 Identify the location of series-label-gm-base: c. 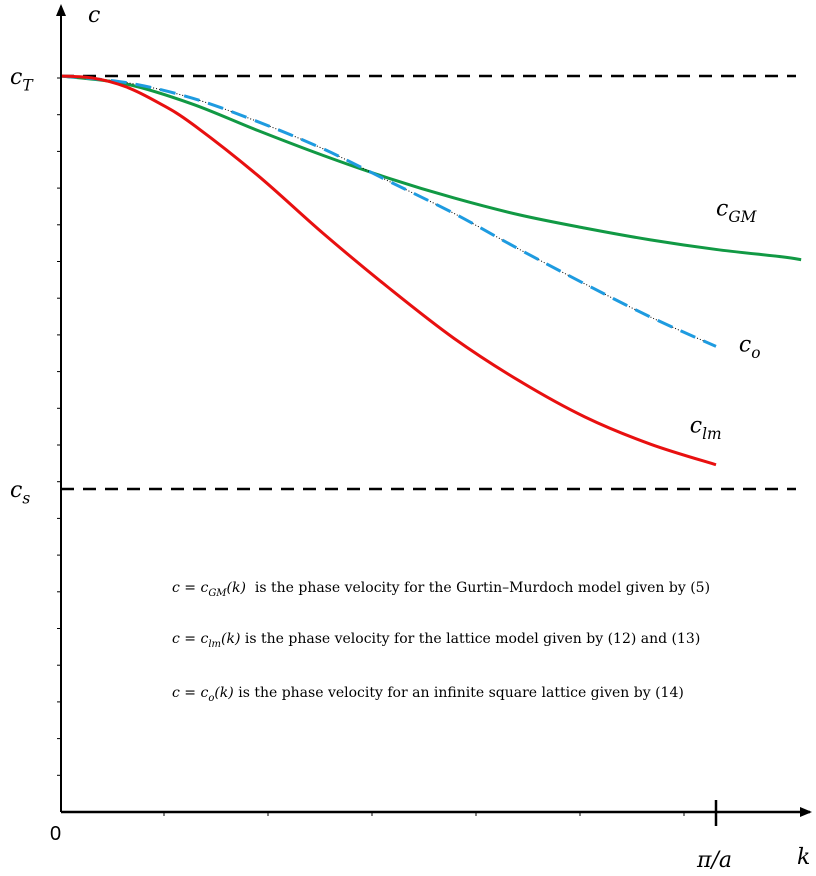
(722, 209).